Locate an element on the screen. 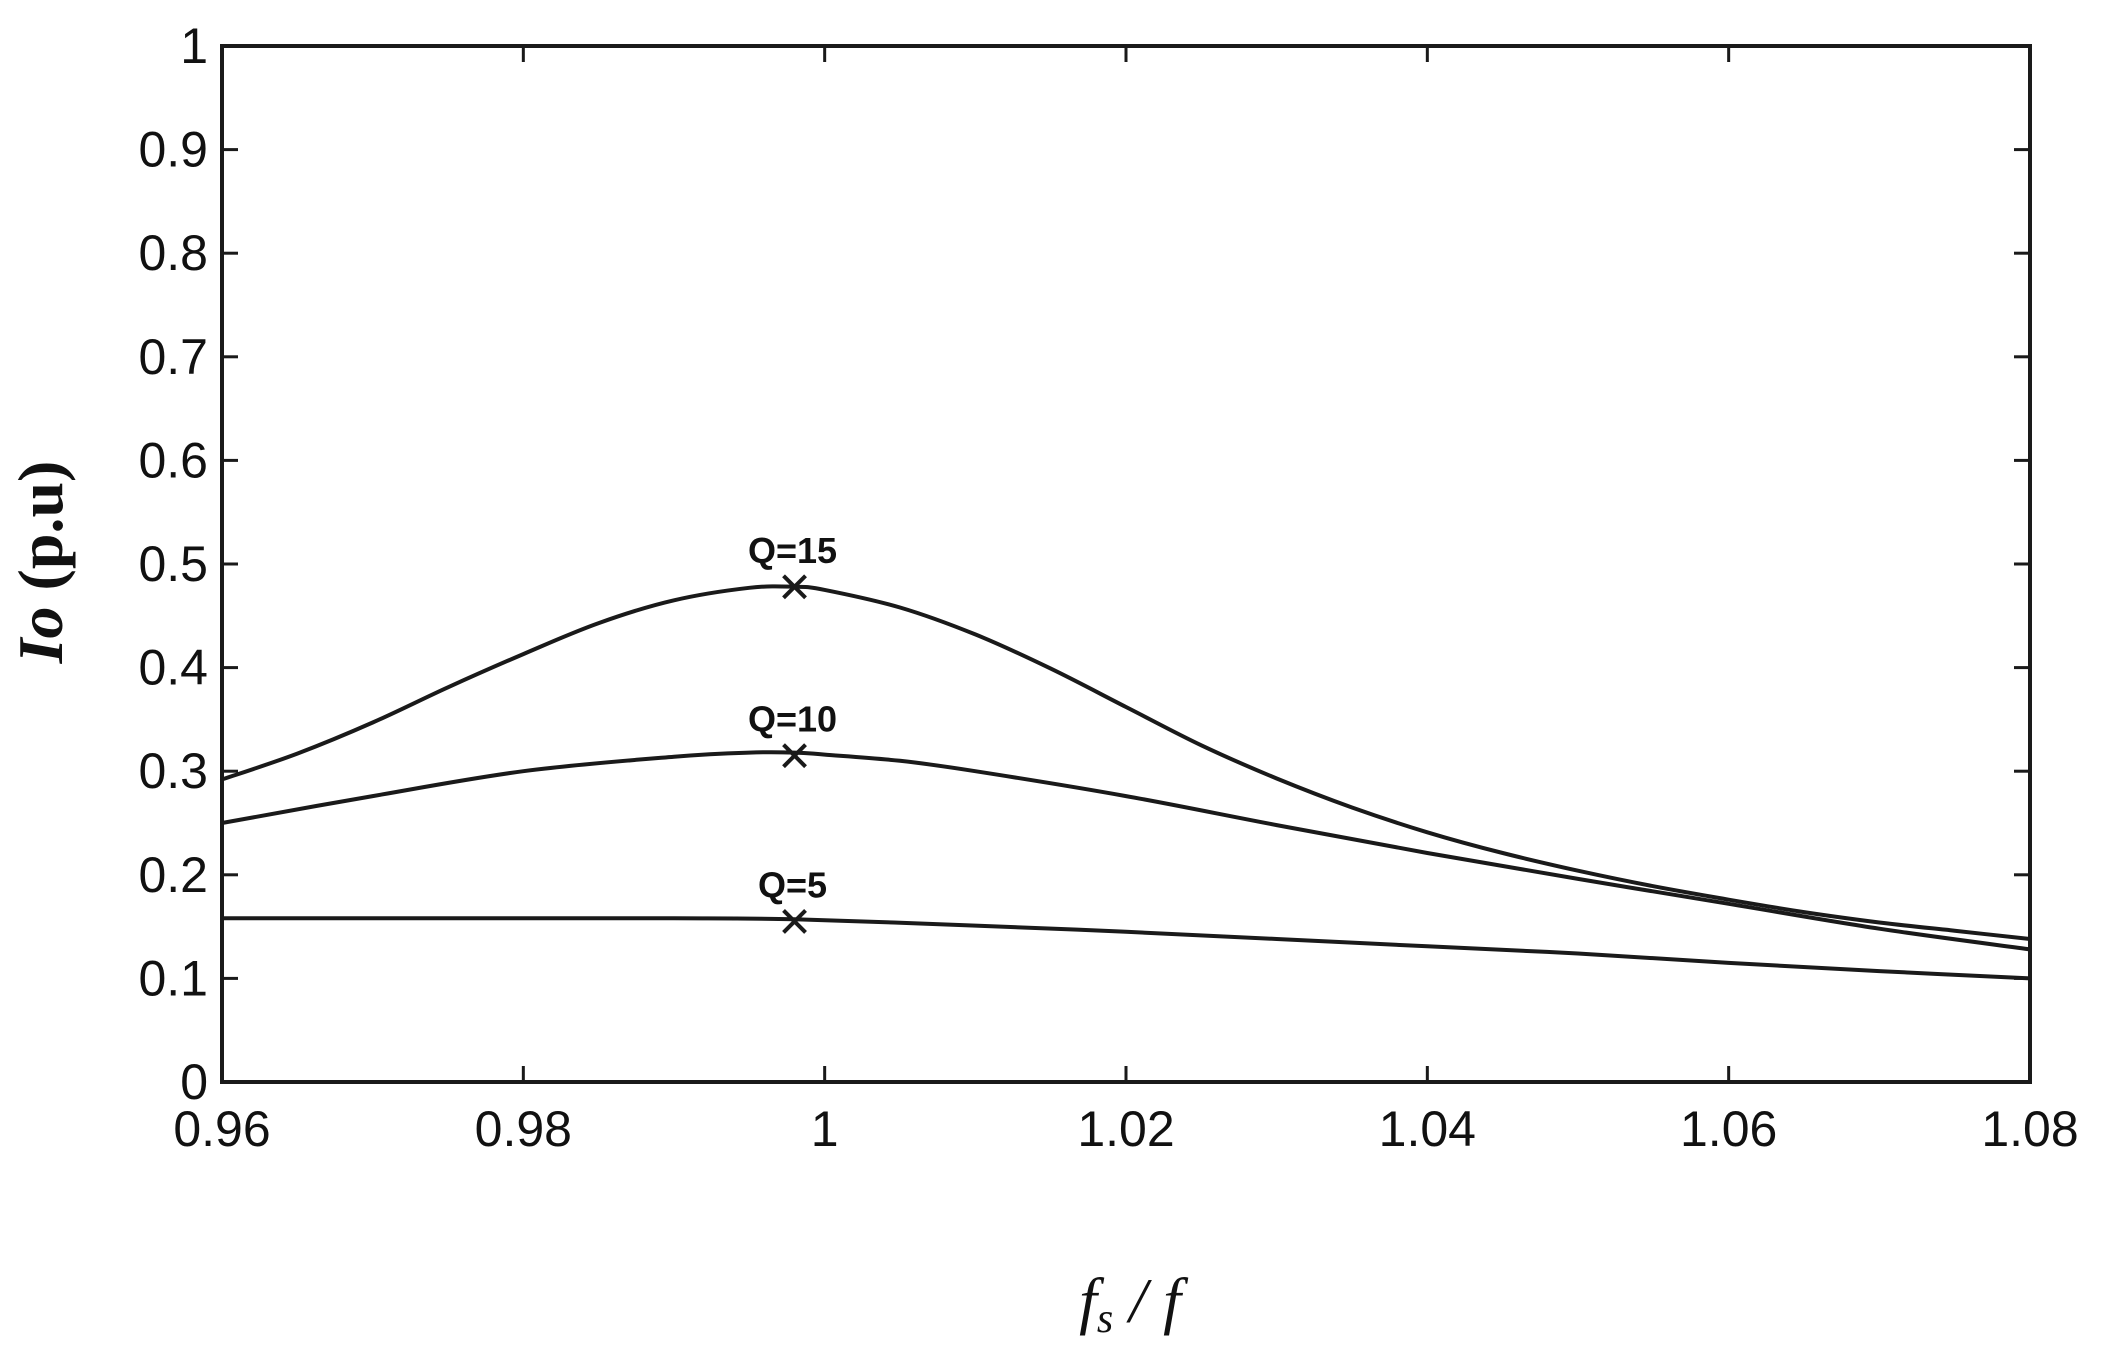 The height and width of the screenshot is (1366, 2112). y-tick-label: 0.1 is located at coordinates (173, 978).